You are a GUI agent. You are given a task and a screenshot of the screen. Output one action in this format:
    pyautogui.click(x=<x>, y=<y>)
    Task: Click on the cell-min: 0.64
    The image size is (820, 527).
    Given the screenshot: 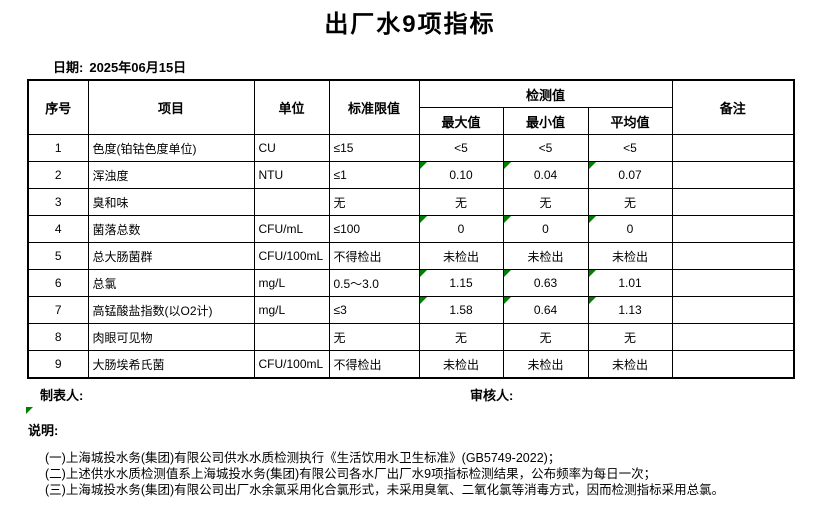 What is the action you would take?
    pyautogui.click(x=545, y=310)
    